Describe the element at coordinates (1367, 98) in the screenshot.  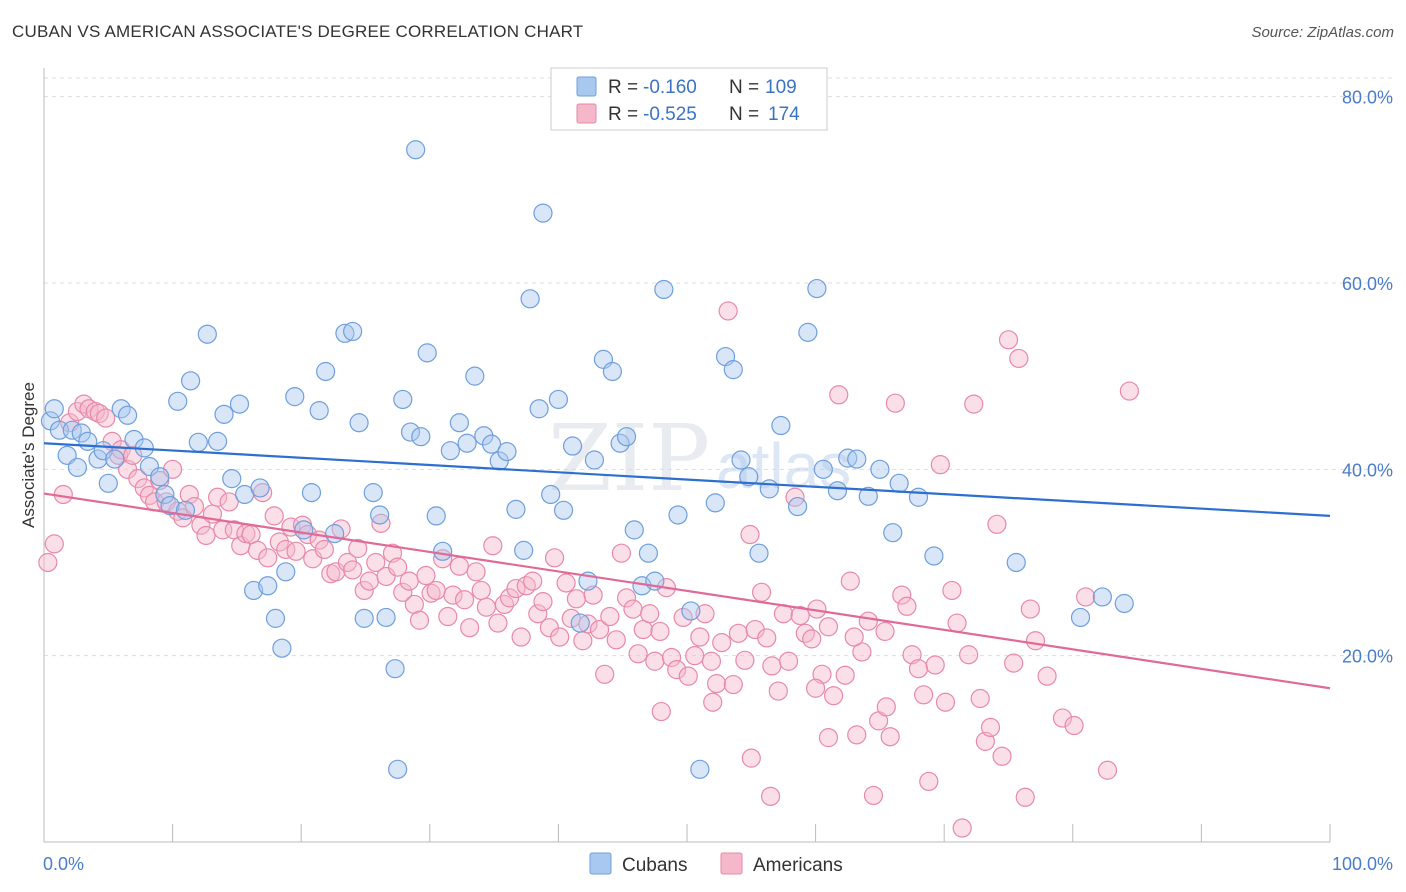
I see `y-tick-label-80: 80.0%` at that location.